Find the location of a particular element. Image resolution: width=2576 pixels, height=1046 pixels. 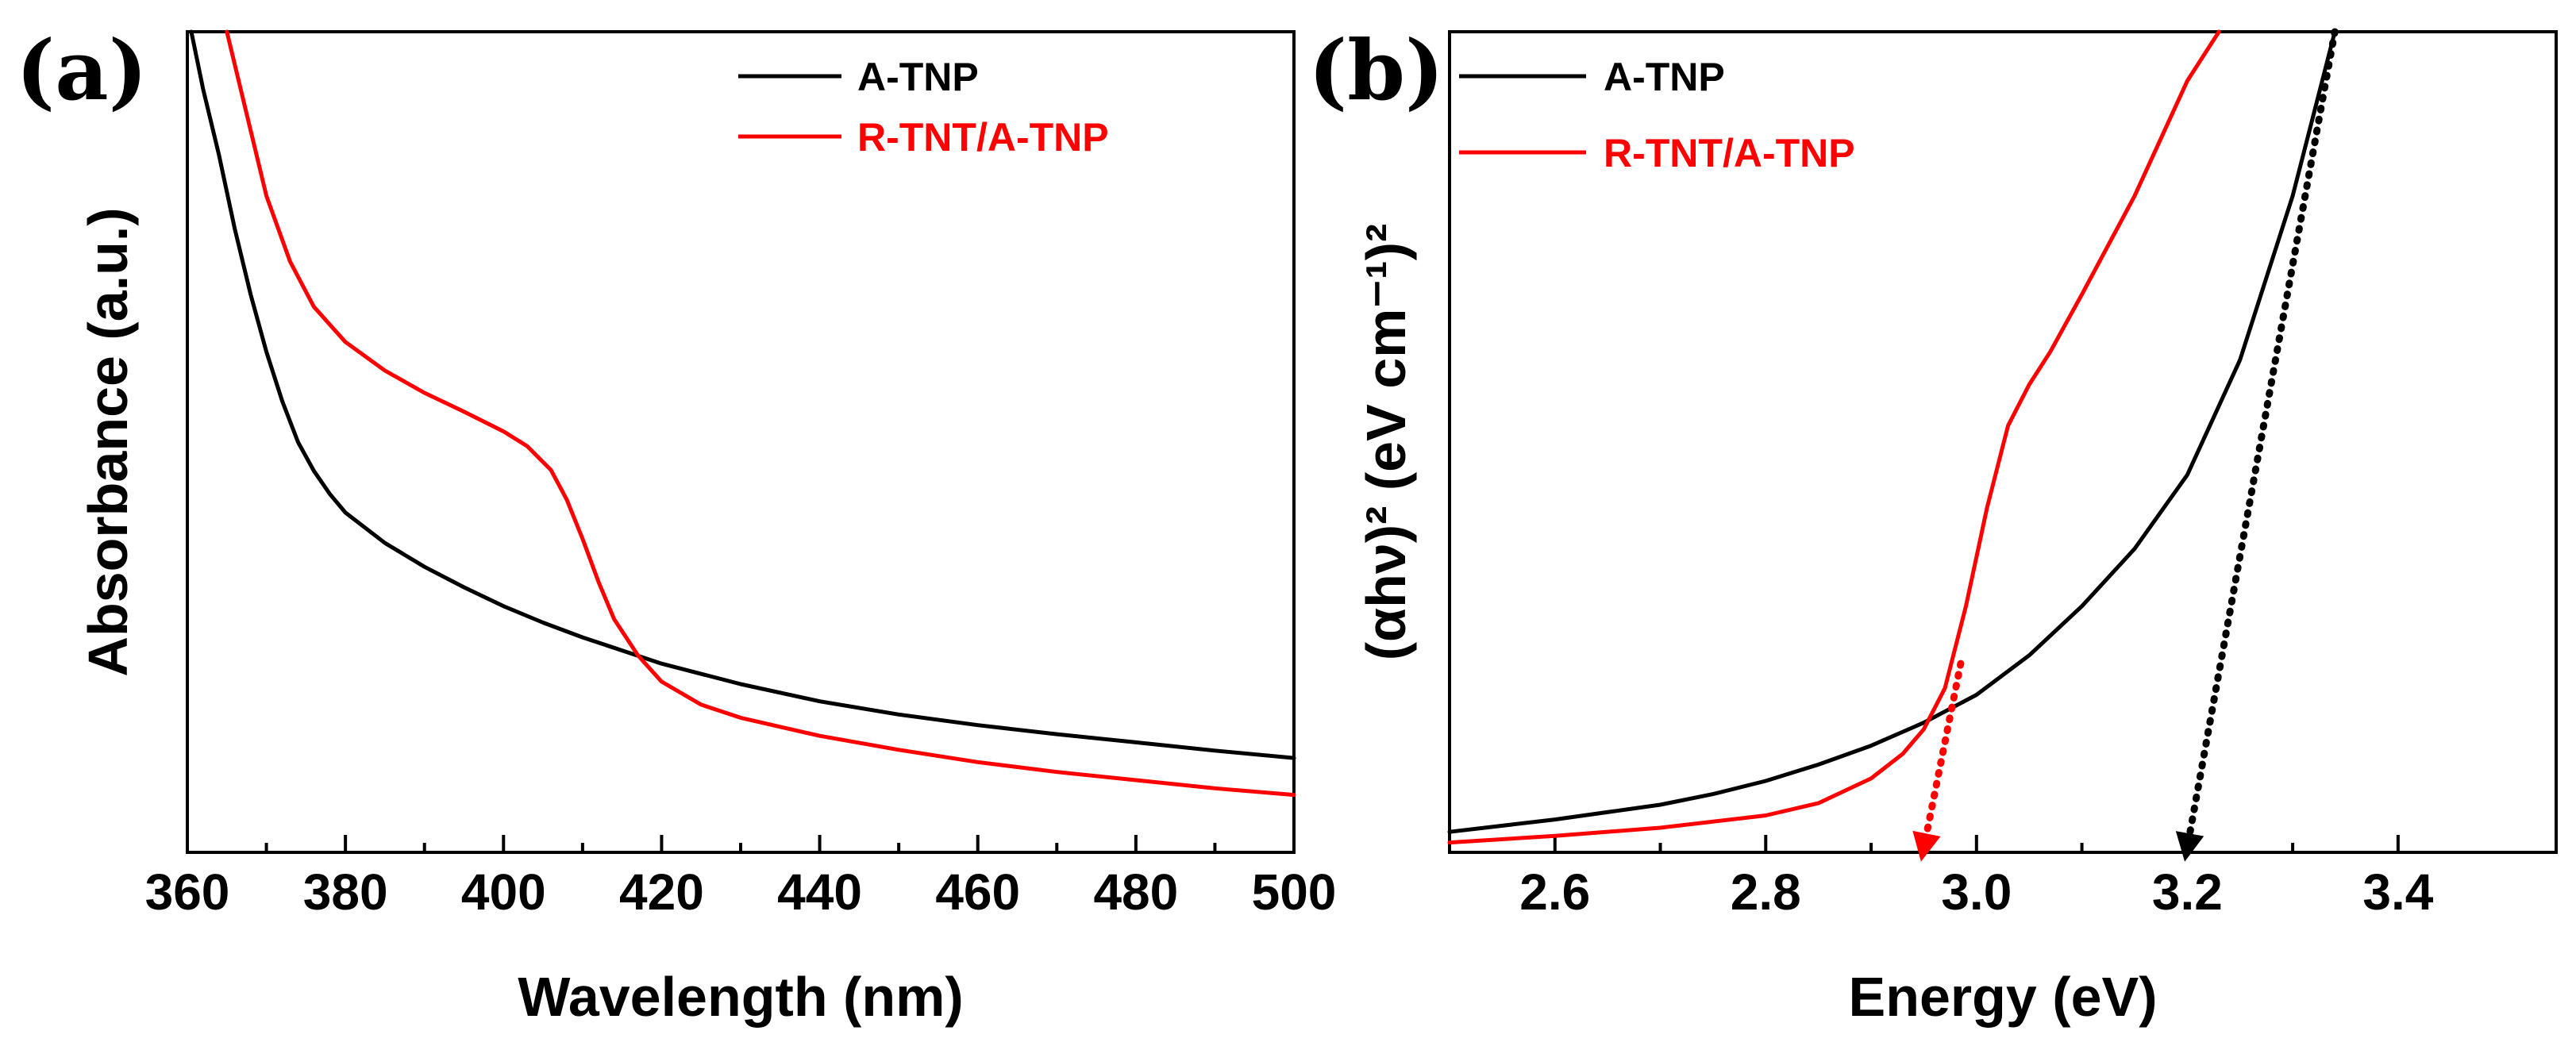

tangent-arrow-red is located at coordinates (1938, 761).